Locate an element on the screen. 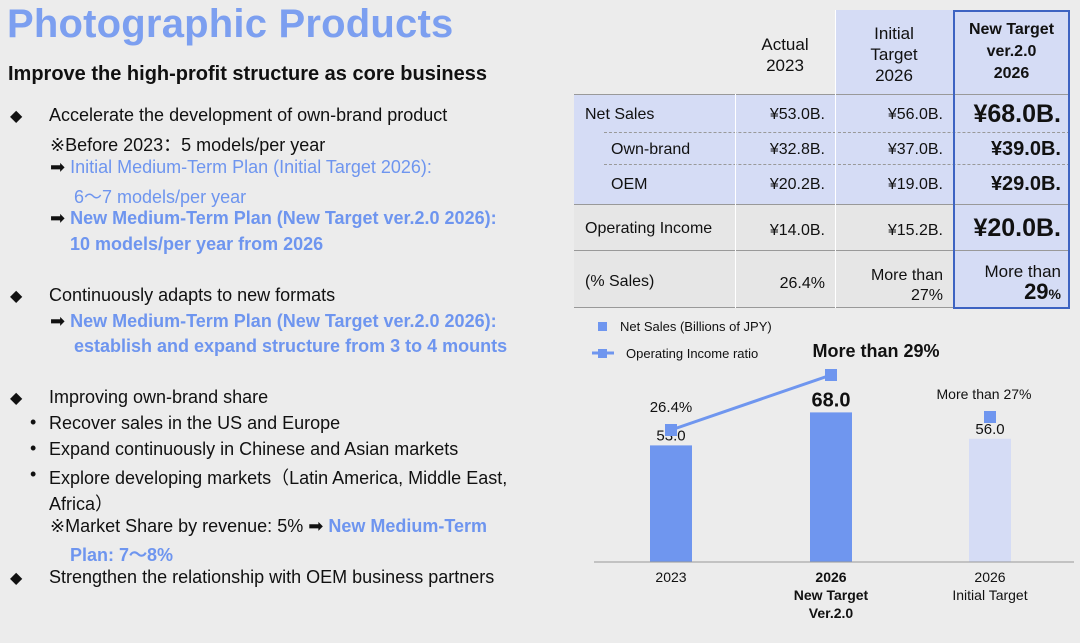 Image resolution: width=1080 pixels, height=643 pixels. own-brand-actual: ¥32.8B. is located at coordinates (797, 149).